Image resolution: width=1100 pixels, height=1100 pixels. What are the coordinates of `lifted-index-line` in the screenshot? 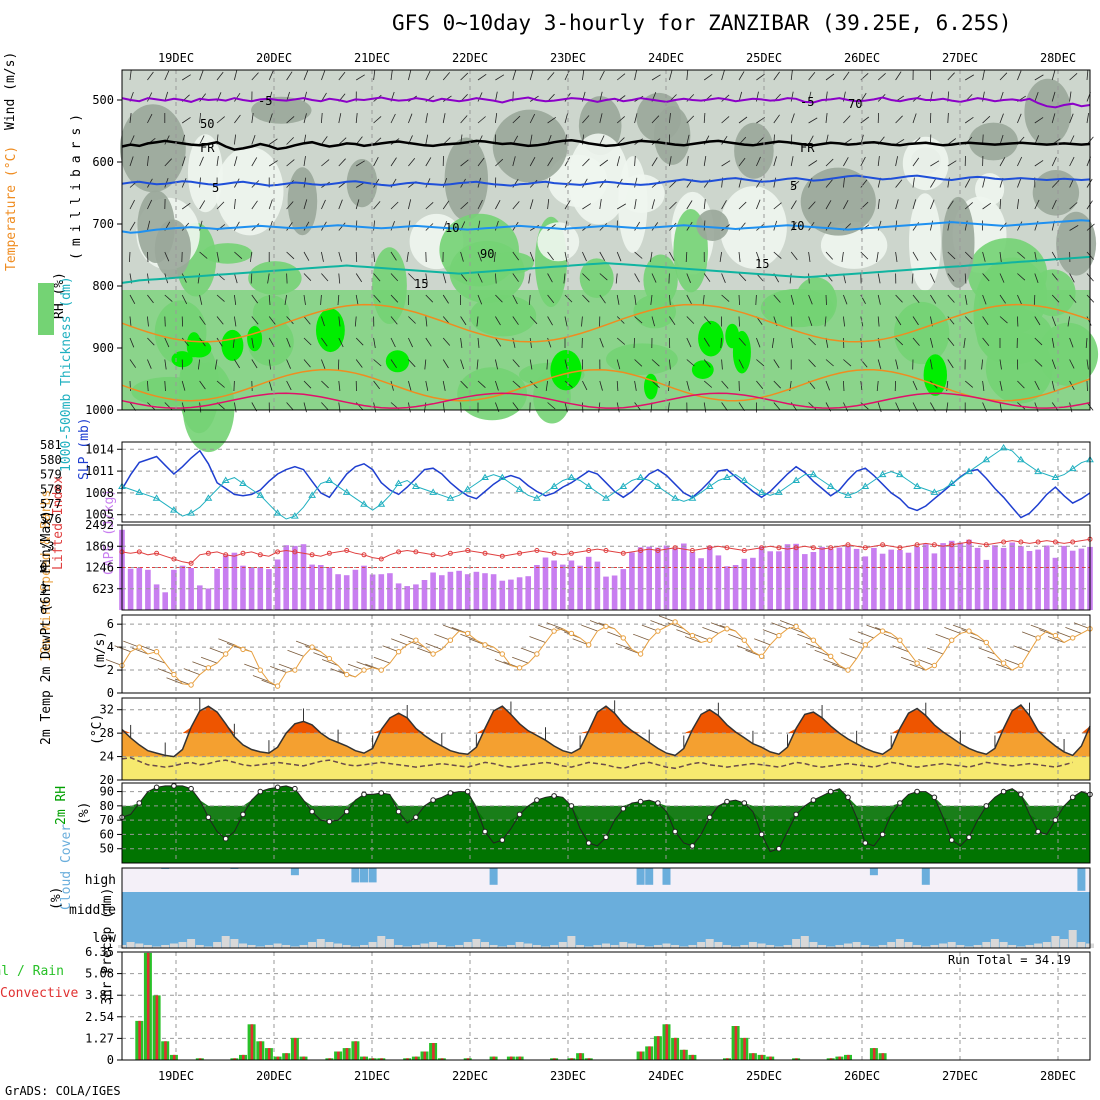 It's located at (606, 551).